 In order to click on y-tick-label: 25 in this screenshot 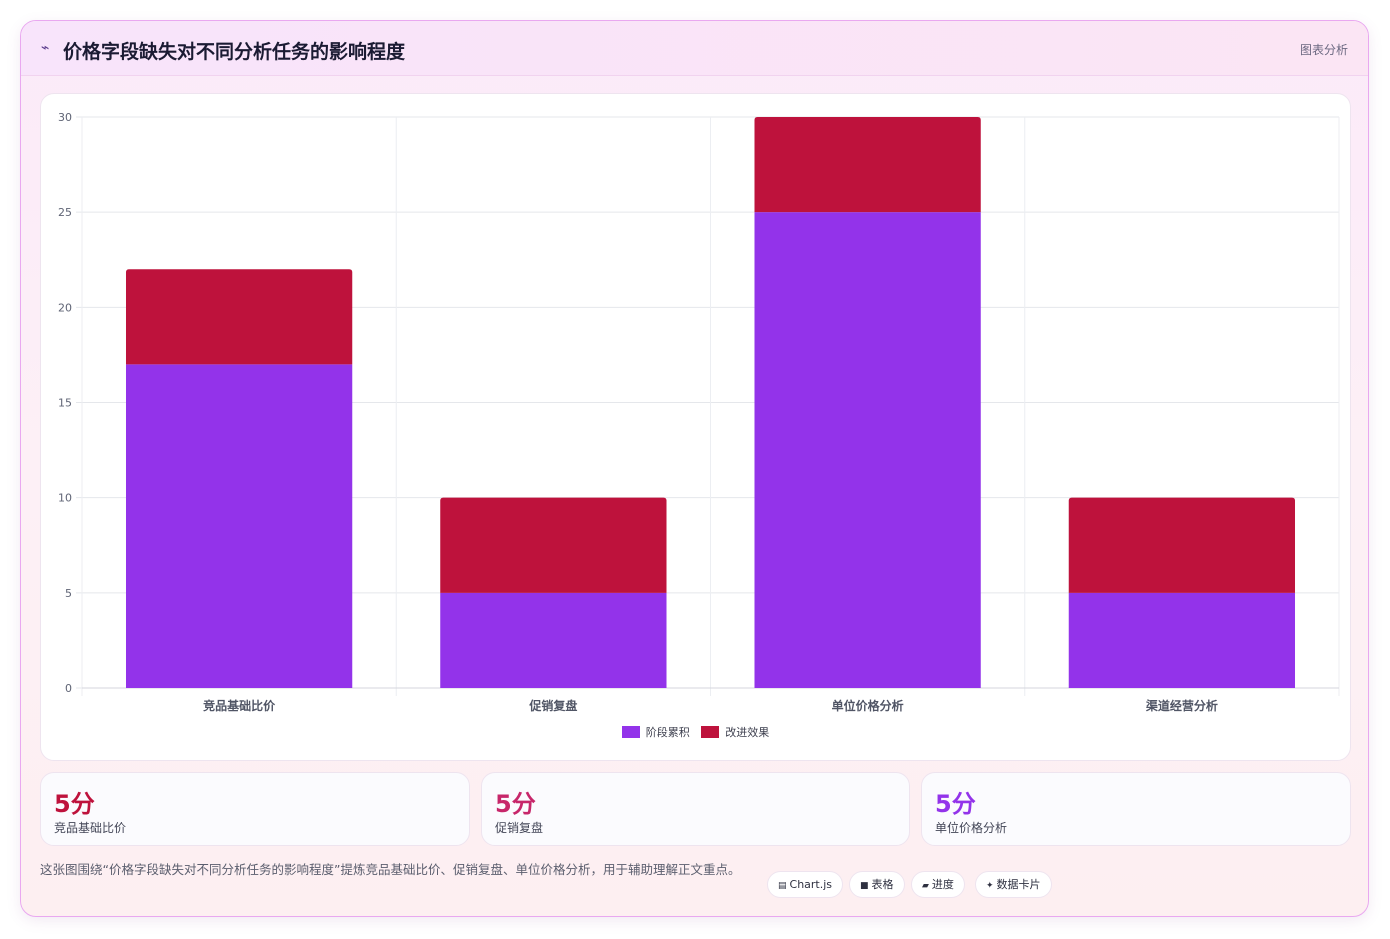, I will do `click(65, 212)`.